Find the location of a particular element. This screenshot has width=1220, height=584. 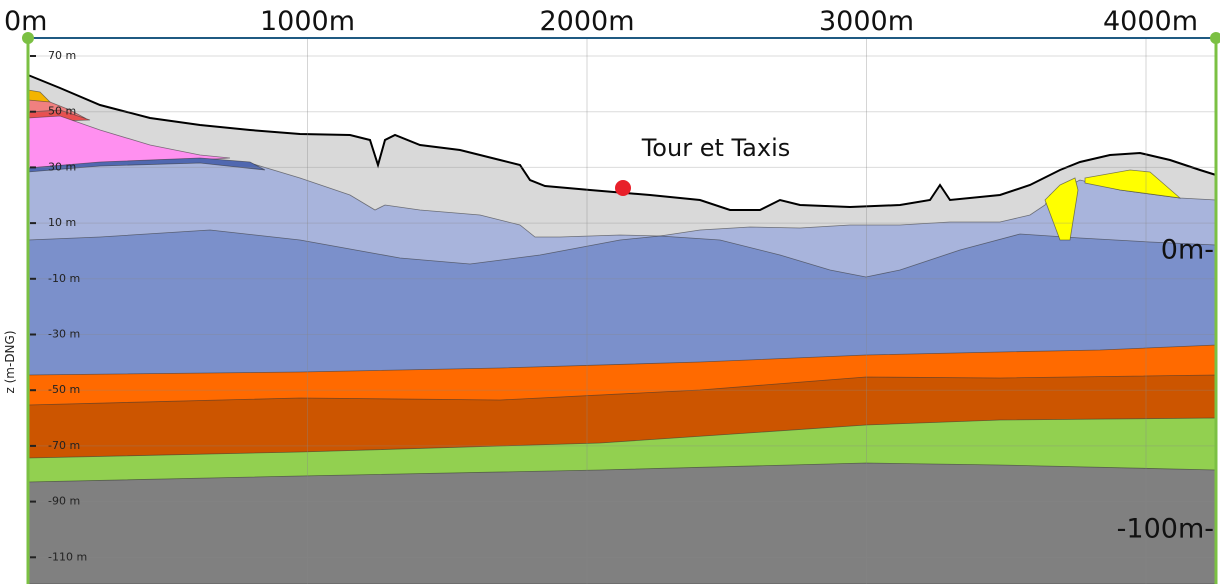

left-axis-label: 30 m is located at coordinates (62, 166).